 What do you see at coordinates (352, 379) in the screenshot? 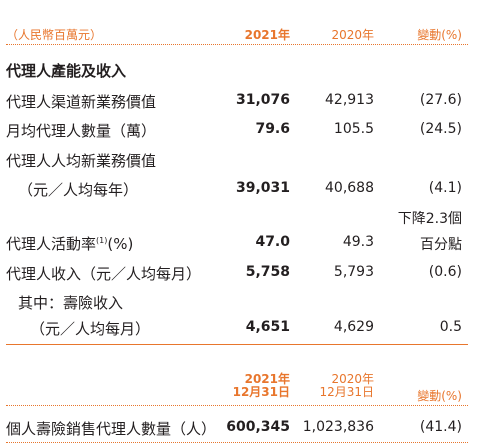
I see `table2-header-2020-year: 2020年` at bounding box center [352, 379].